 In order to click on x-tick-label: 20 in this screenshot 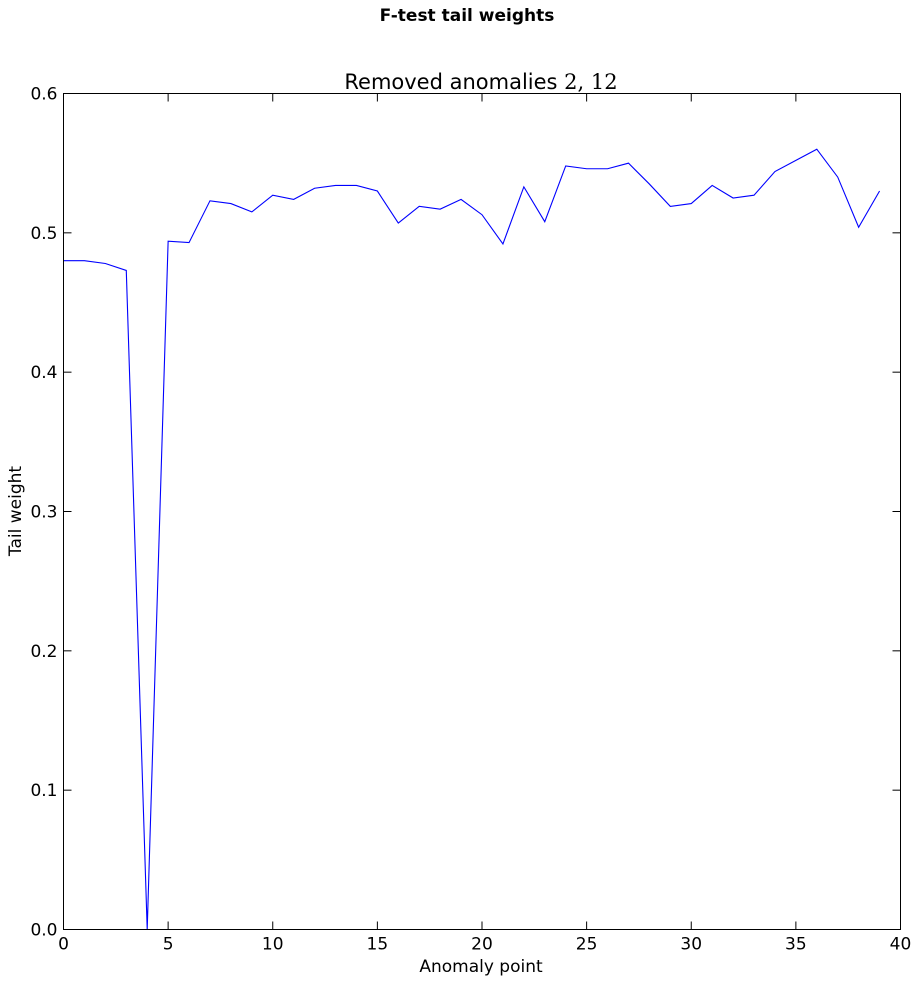, I will do `click(482, 945)`.